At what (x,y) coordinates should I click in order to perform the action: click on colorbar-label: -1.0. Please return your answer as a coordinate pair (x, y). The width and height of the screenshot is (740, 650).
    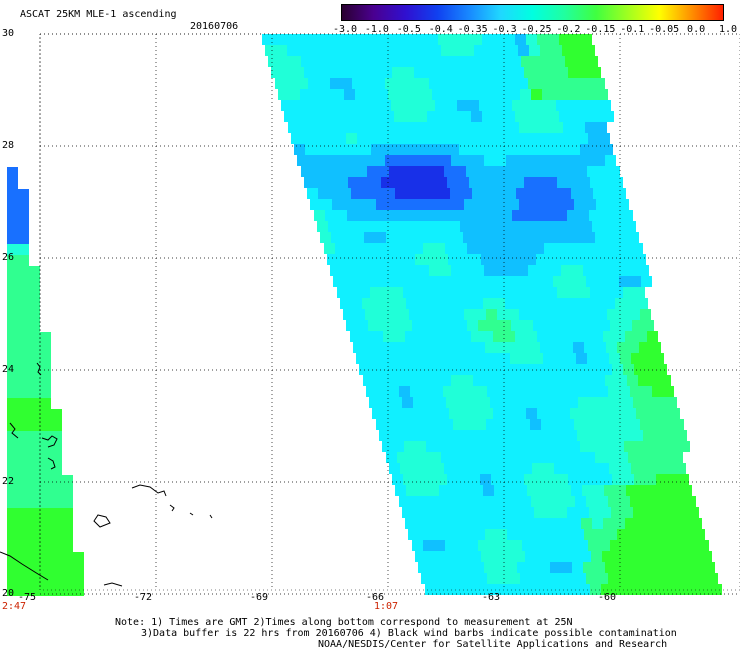
    Looking at the image, I should click on (376, 29).